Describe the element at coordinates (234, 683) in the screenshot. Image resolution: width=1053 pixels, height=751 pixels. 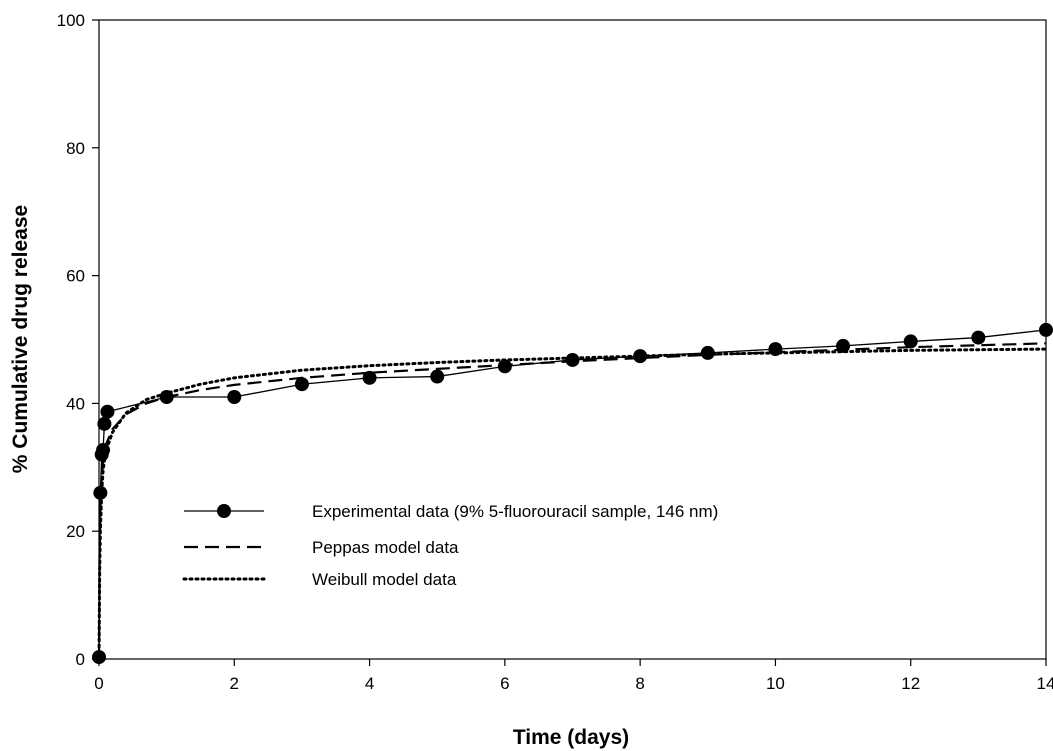
I see `x-tick-label: 2` at that location.